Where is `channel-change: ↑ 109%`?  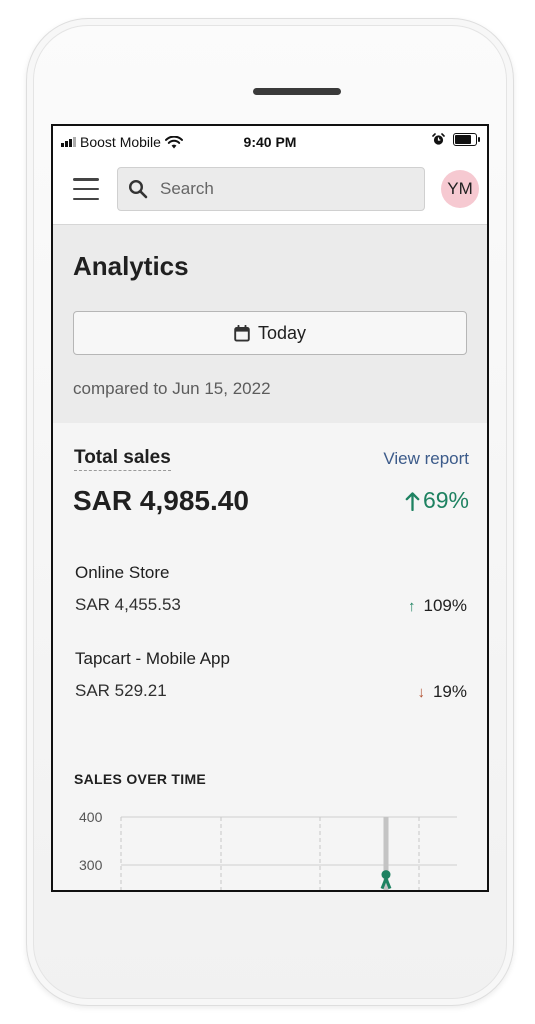 channel-change: ↑ 109% is located at coordinates (437, 606).